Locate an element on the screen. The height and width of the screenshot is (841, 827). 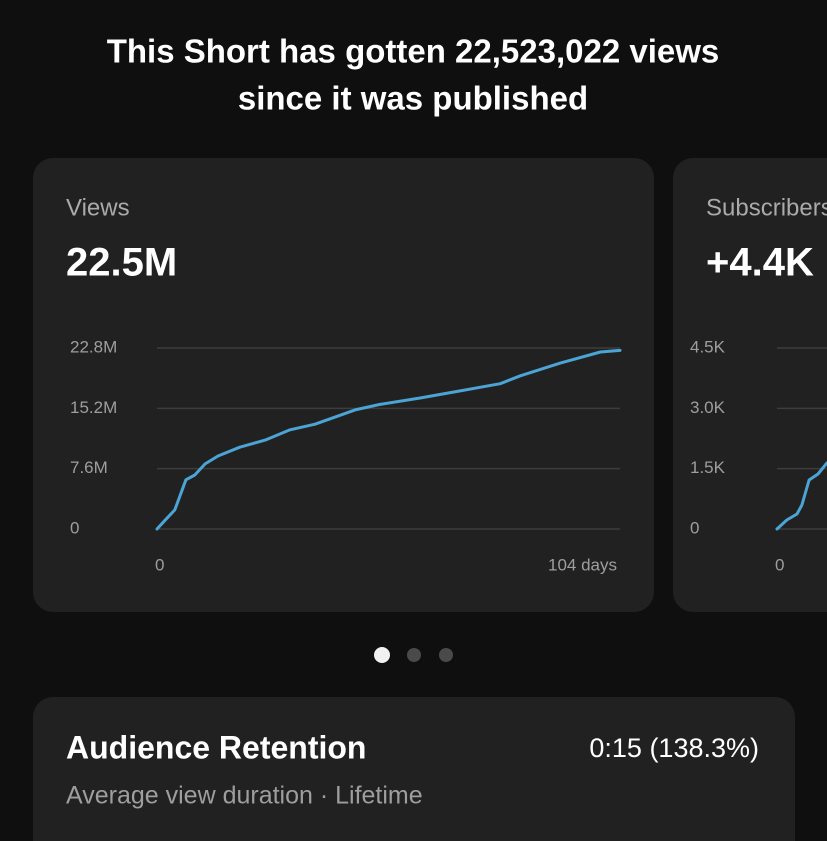
retention-subtitle: Average view duration · Lifetime is located at coordinates (244, 796).